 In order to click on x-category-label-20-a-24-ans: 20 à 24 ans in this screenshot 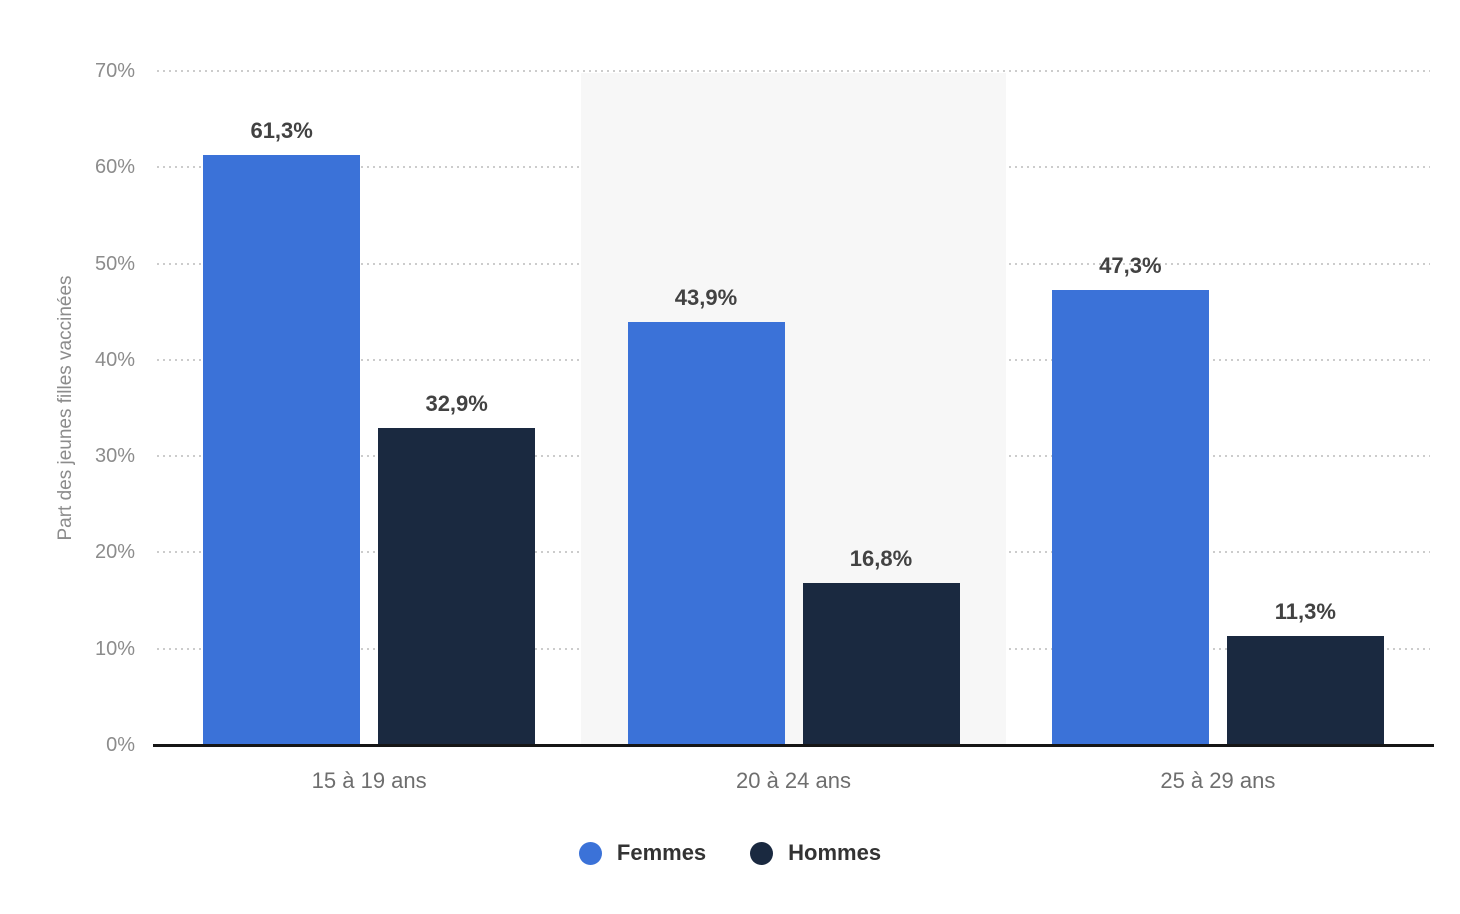, I will do `click(793, 780)`.